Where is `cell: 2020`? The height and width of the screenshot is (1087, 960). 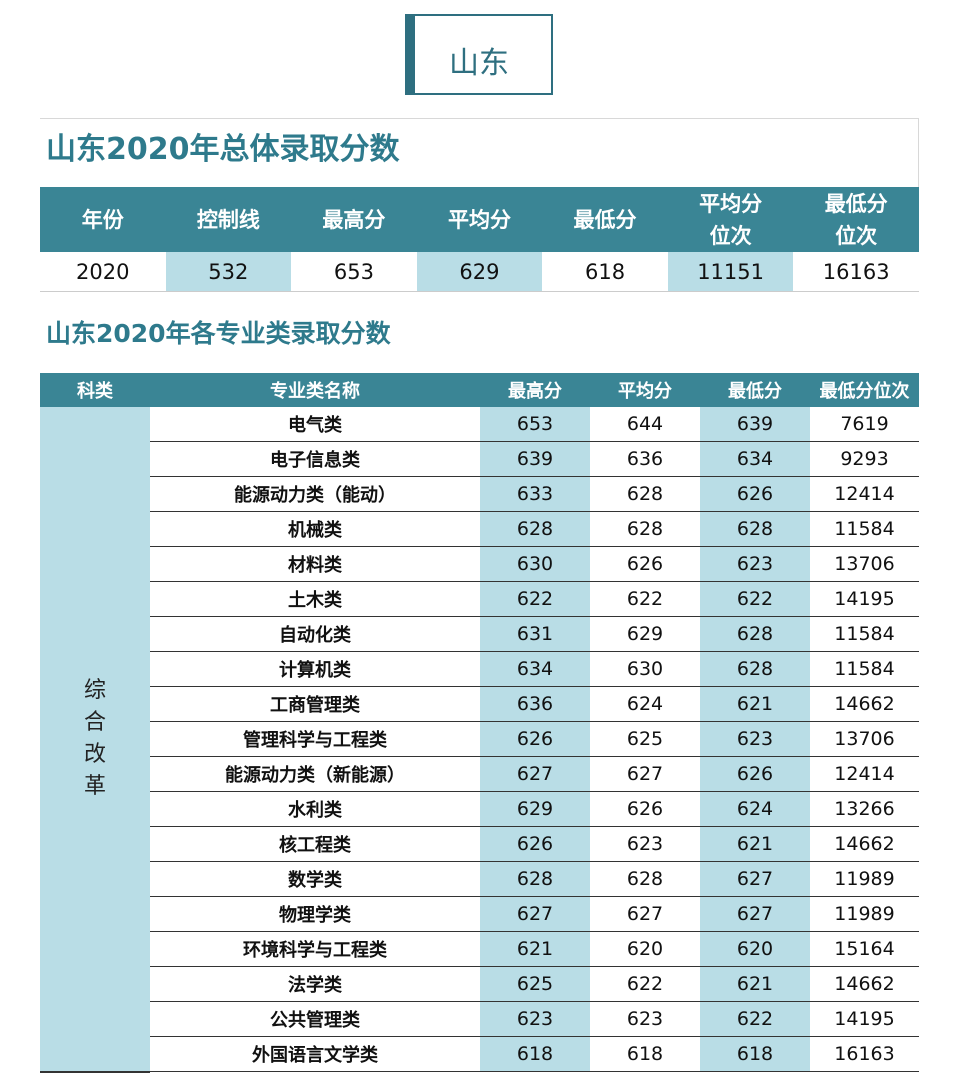
cell: 2020 is located at coordinates (103, 272).